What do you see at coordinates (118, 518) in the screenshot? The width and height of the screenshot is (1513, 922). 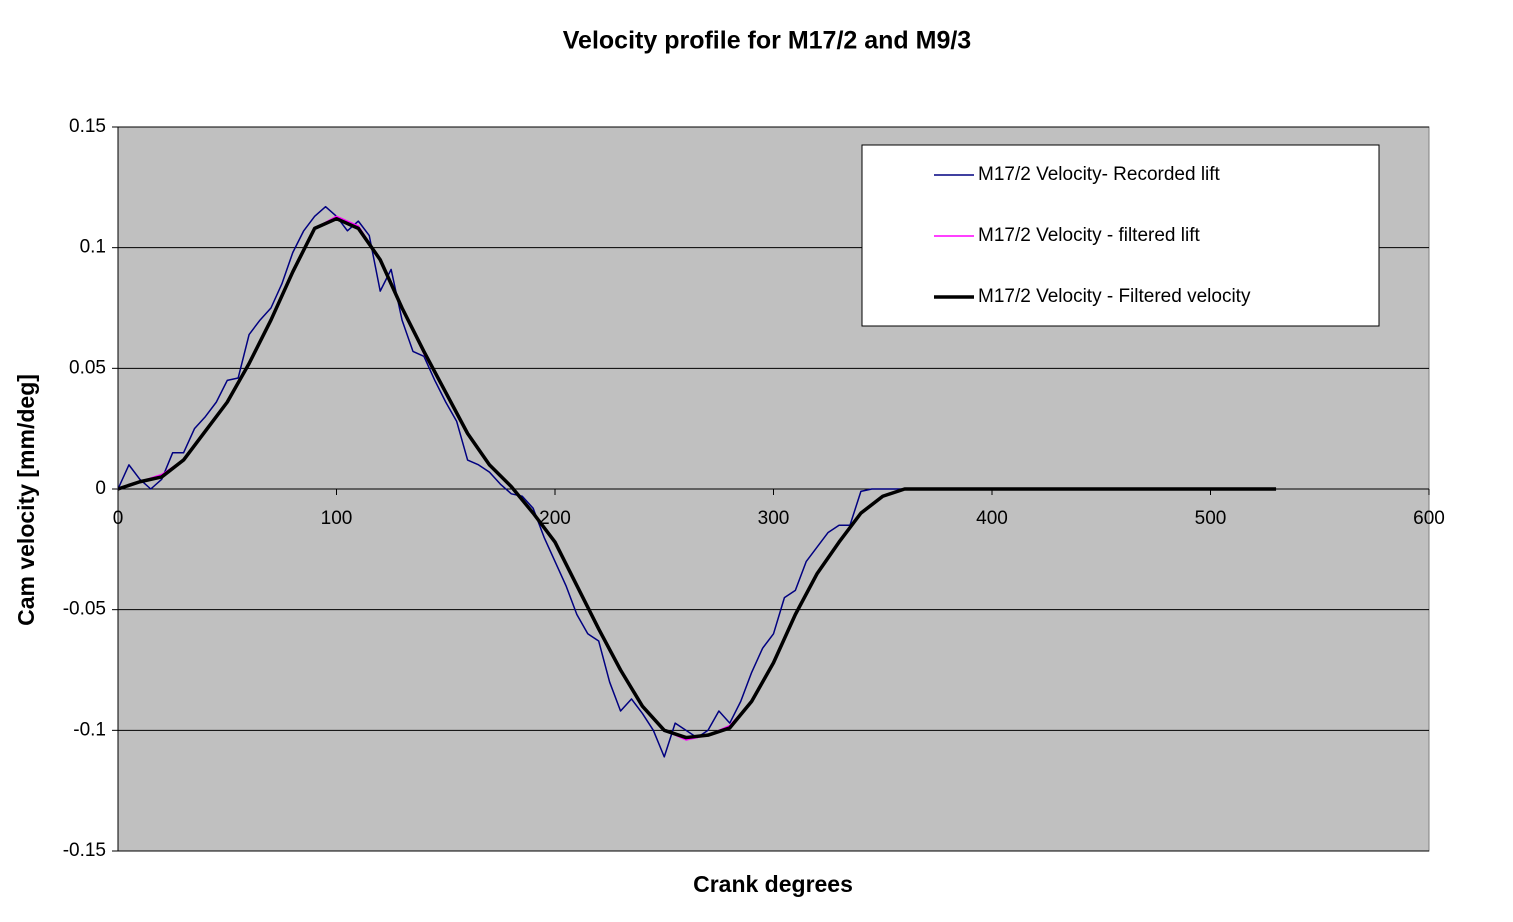 I see `x-tick-label: 0` at bounding box center [118, 518].